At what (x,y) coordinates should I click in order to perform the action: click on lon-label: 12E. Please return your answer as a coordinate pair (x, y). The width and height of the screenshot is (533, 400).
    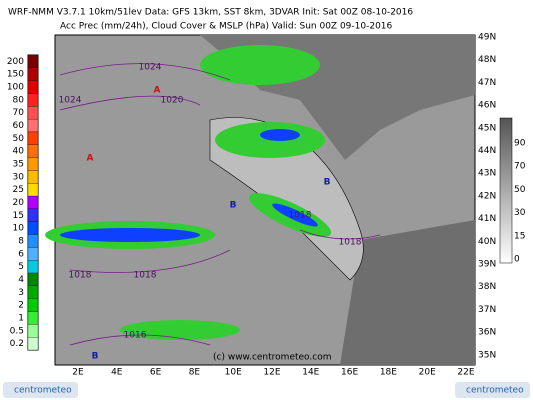
    Looking at the image, I should click on (271, 373).